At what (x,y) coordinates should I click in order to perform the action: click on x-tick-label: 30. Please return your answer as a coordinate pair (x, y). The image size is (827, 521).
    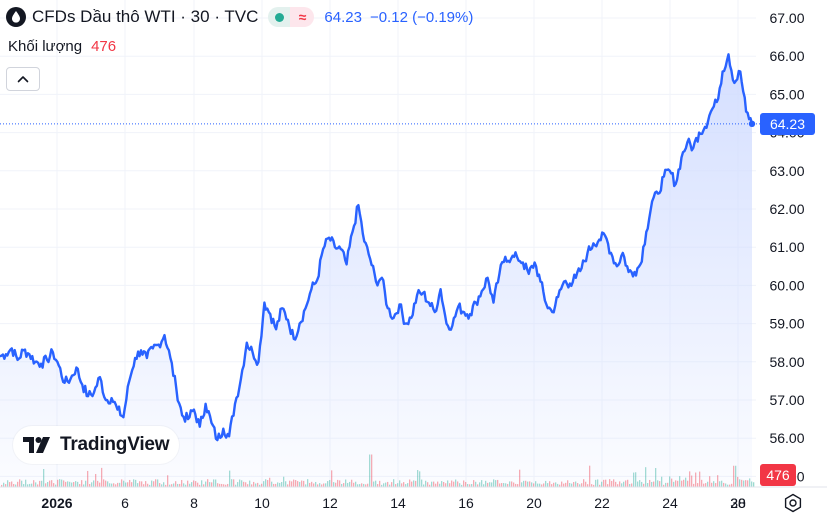
    Looking at the image, I should click on (738, 503).